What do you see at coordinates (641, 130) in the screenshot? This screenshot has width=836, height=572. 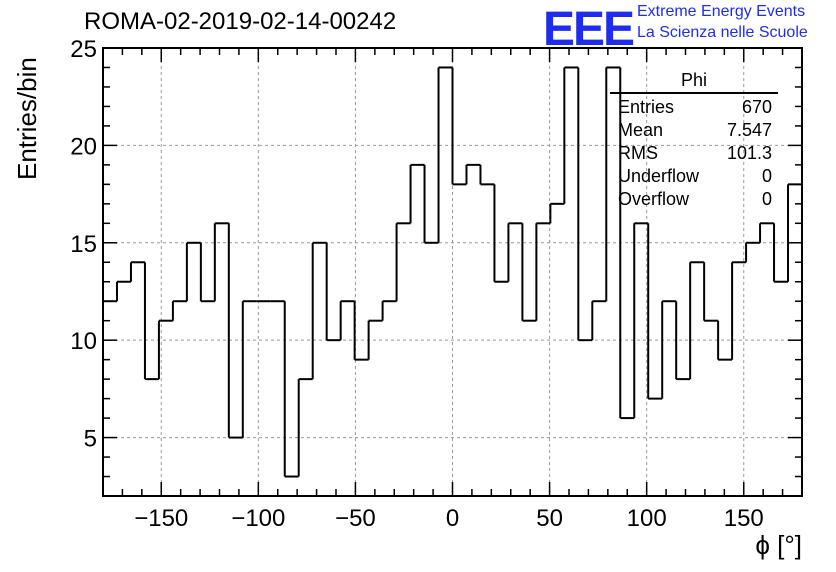 I see `stats-label: Mean` at bounding box center [641, 130].